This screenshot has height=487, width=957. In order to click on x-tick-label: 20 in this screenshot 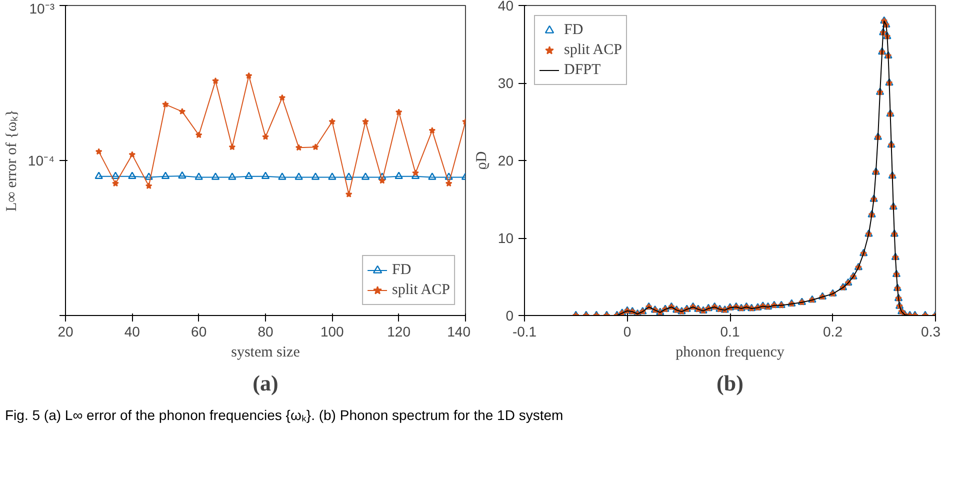, I will do `click(66, 332)`.